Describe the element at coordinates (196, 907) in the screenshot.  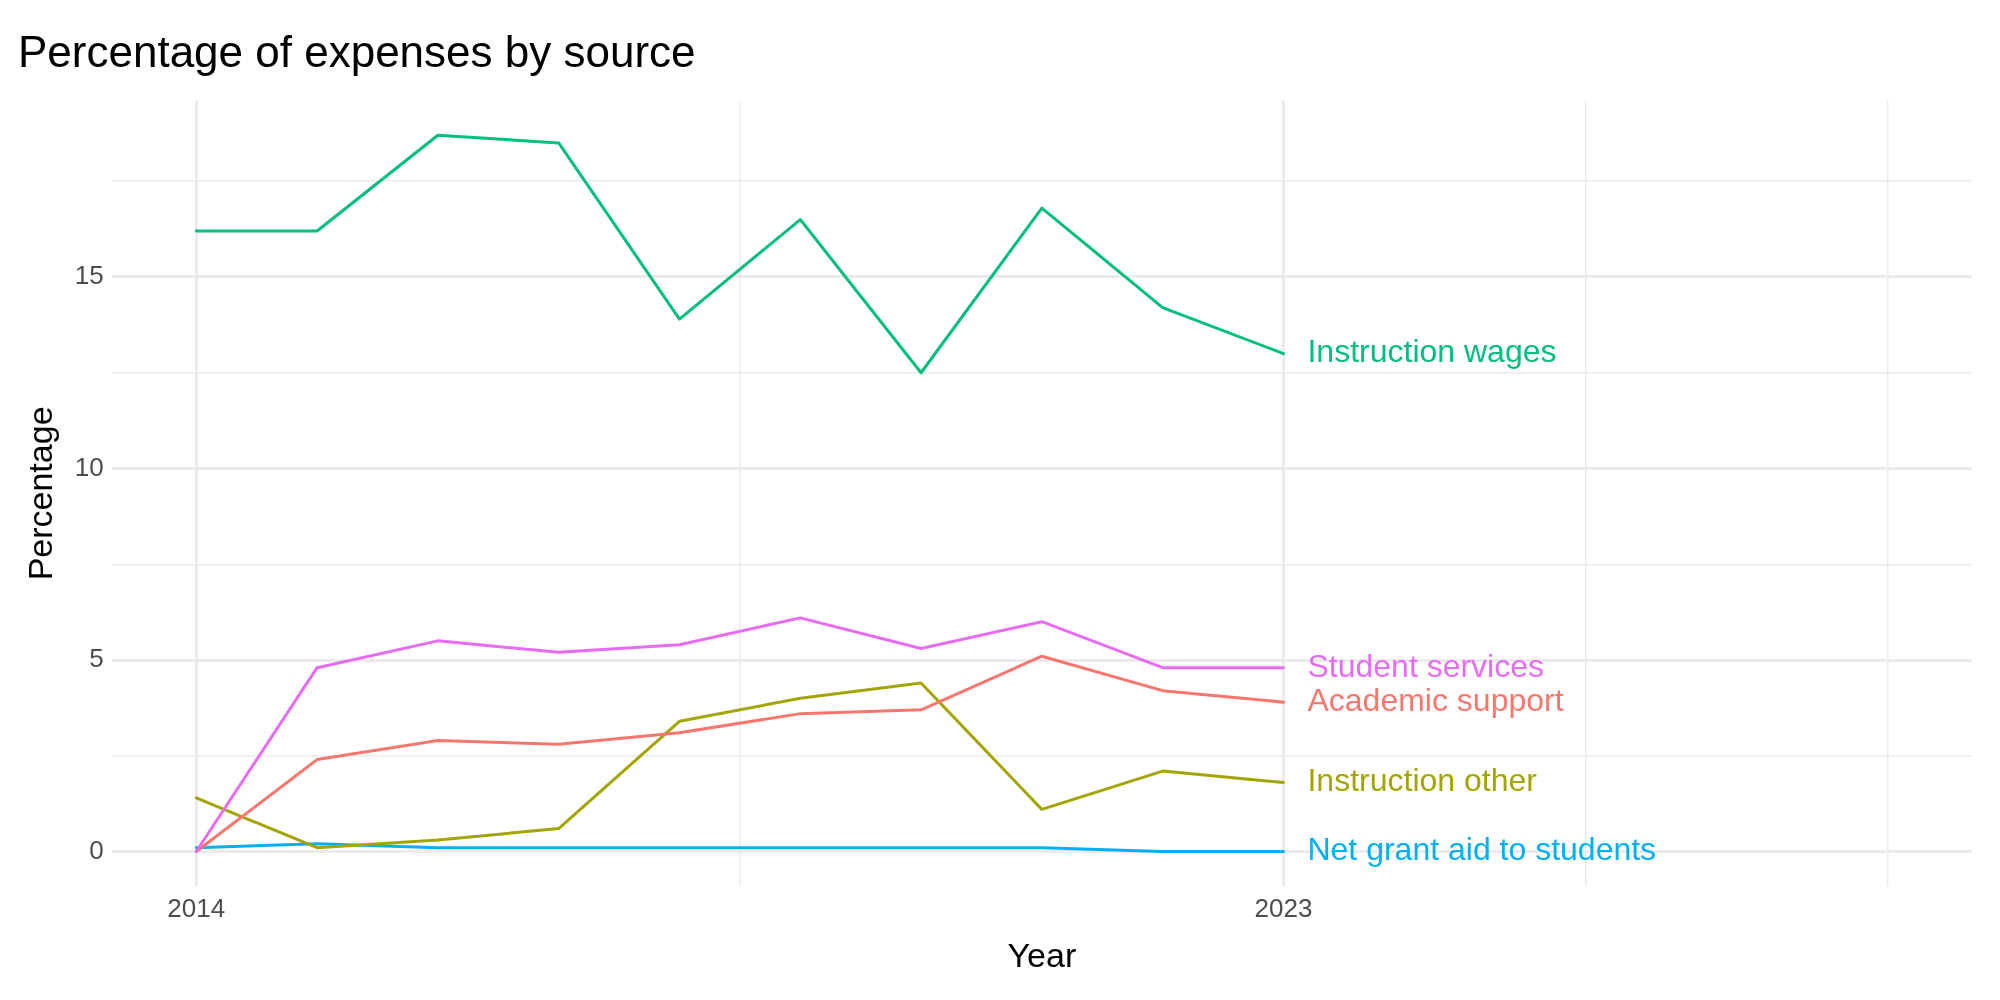
I see `x-tick-label: 2014` at that location.